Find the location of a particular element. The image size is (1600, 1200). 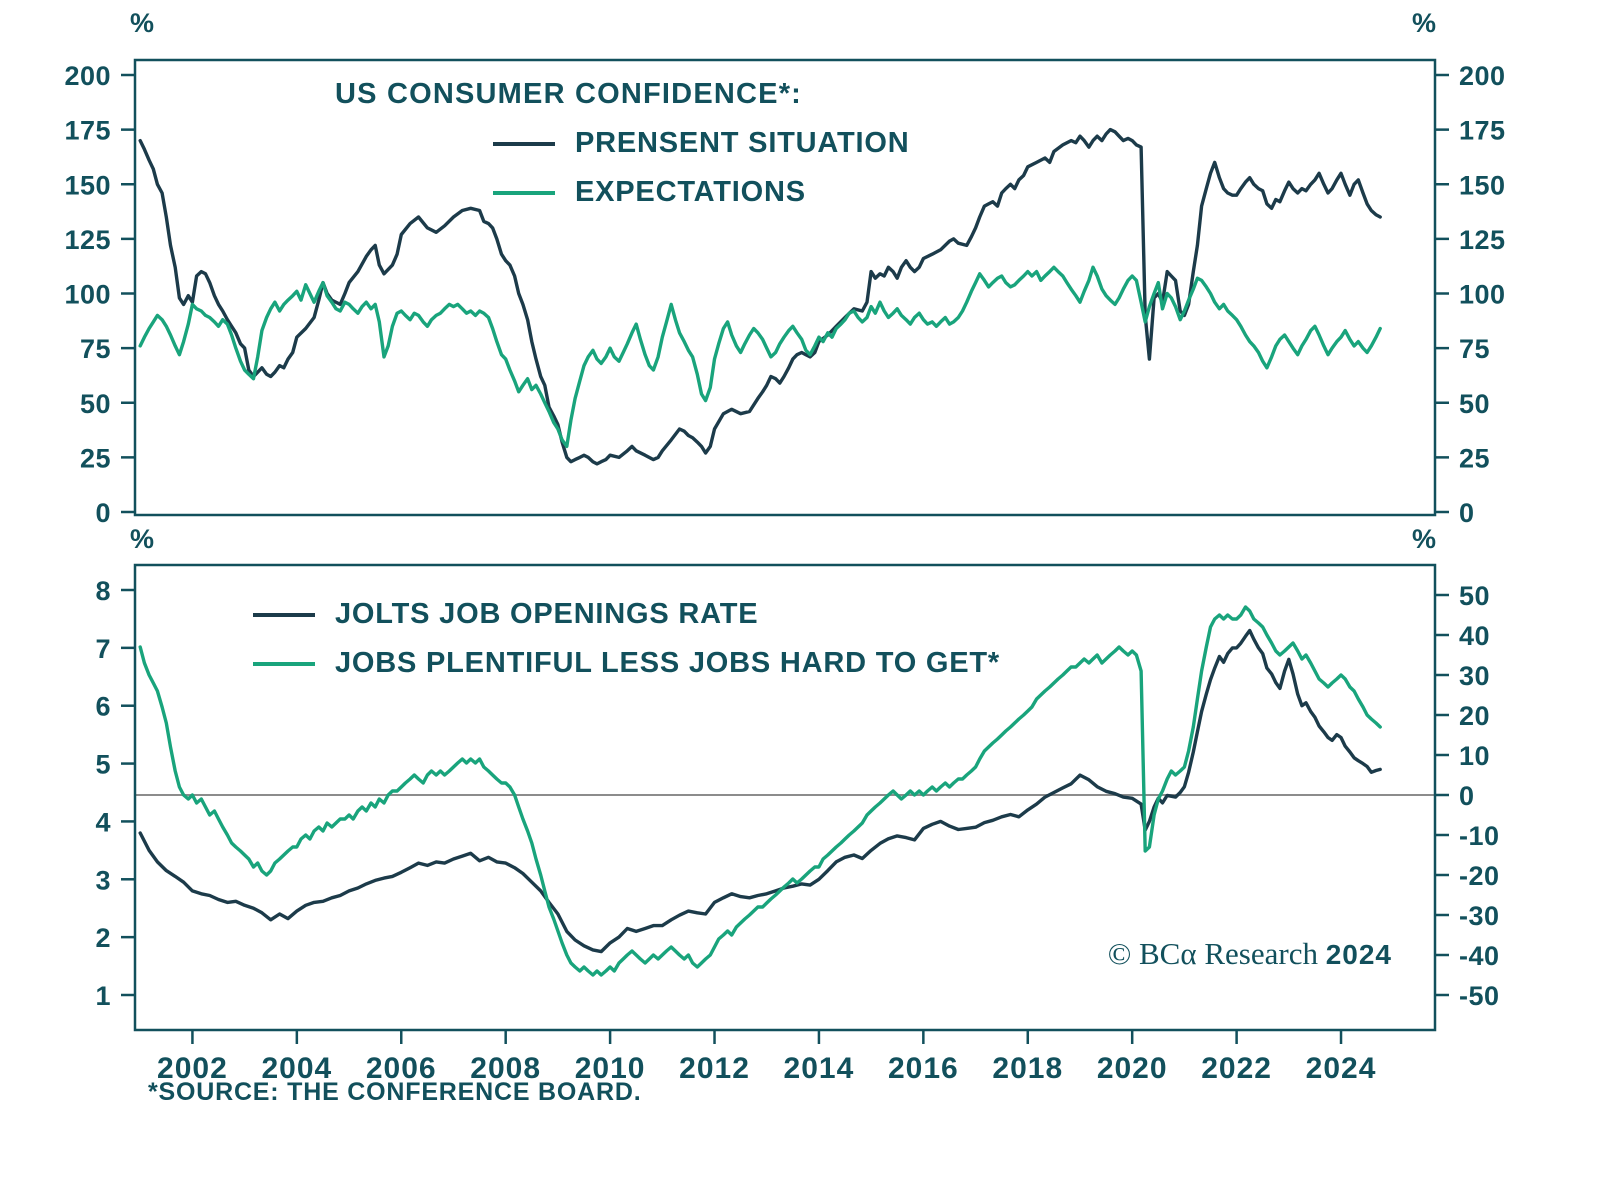

y-axis-unit-bottom-left: % is located at coordinates (143, 539).